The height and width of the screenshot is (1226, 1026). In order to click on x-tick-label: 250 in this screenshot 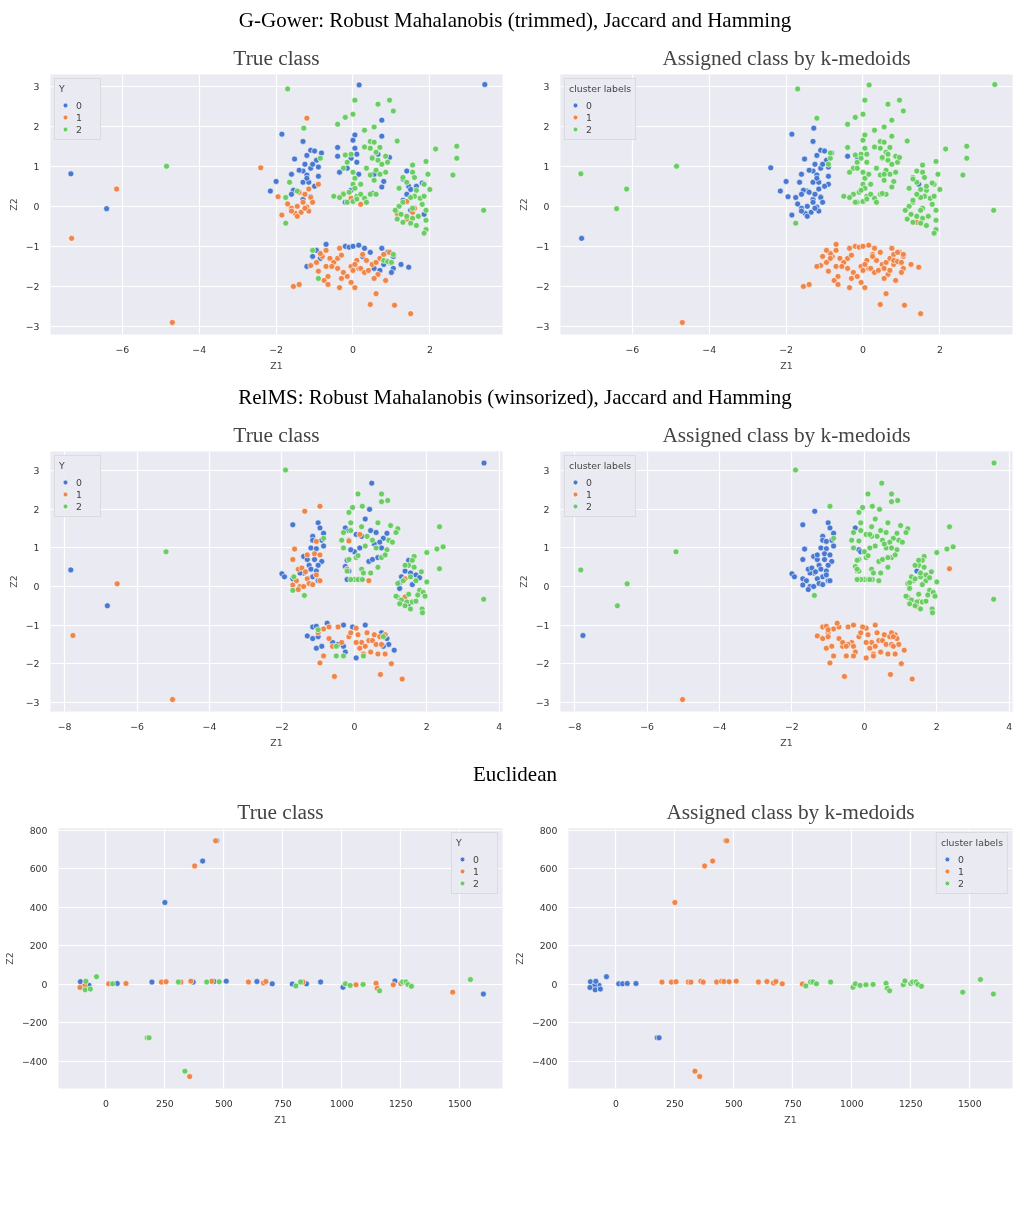, I will do `click(675, 1103)`.